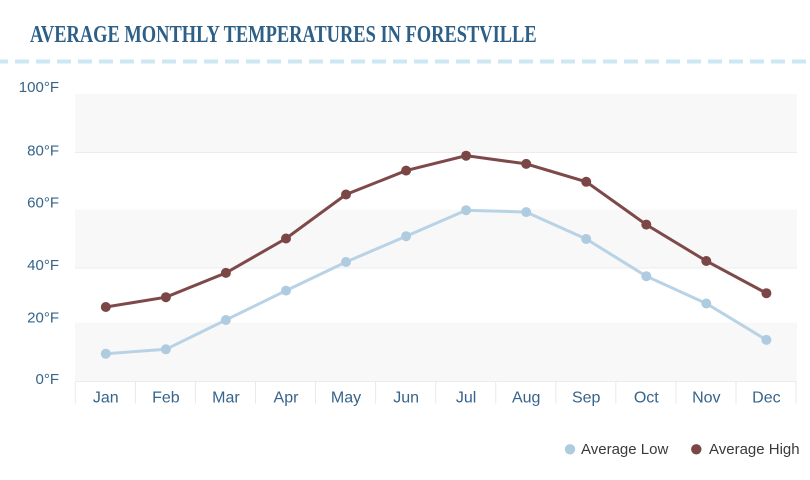 This screenshot has height=480, width=810. What do you see at coordinates (624, 449) in the screenshot?
I see `svg-text: Average Low` at bounding box center [624, 449].